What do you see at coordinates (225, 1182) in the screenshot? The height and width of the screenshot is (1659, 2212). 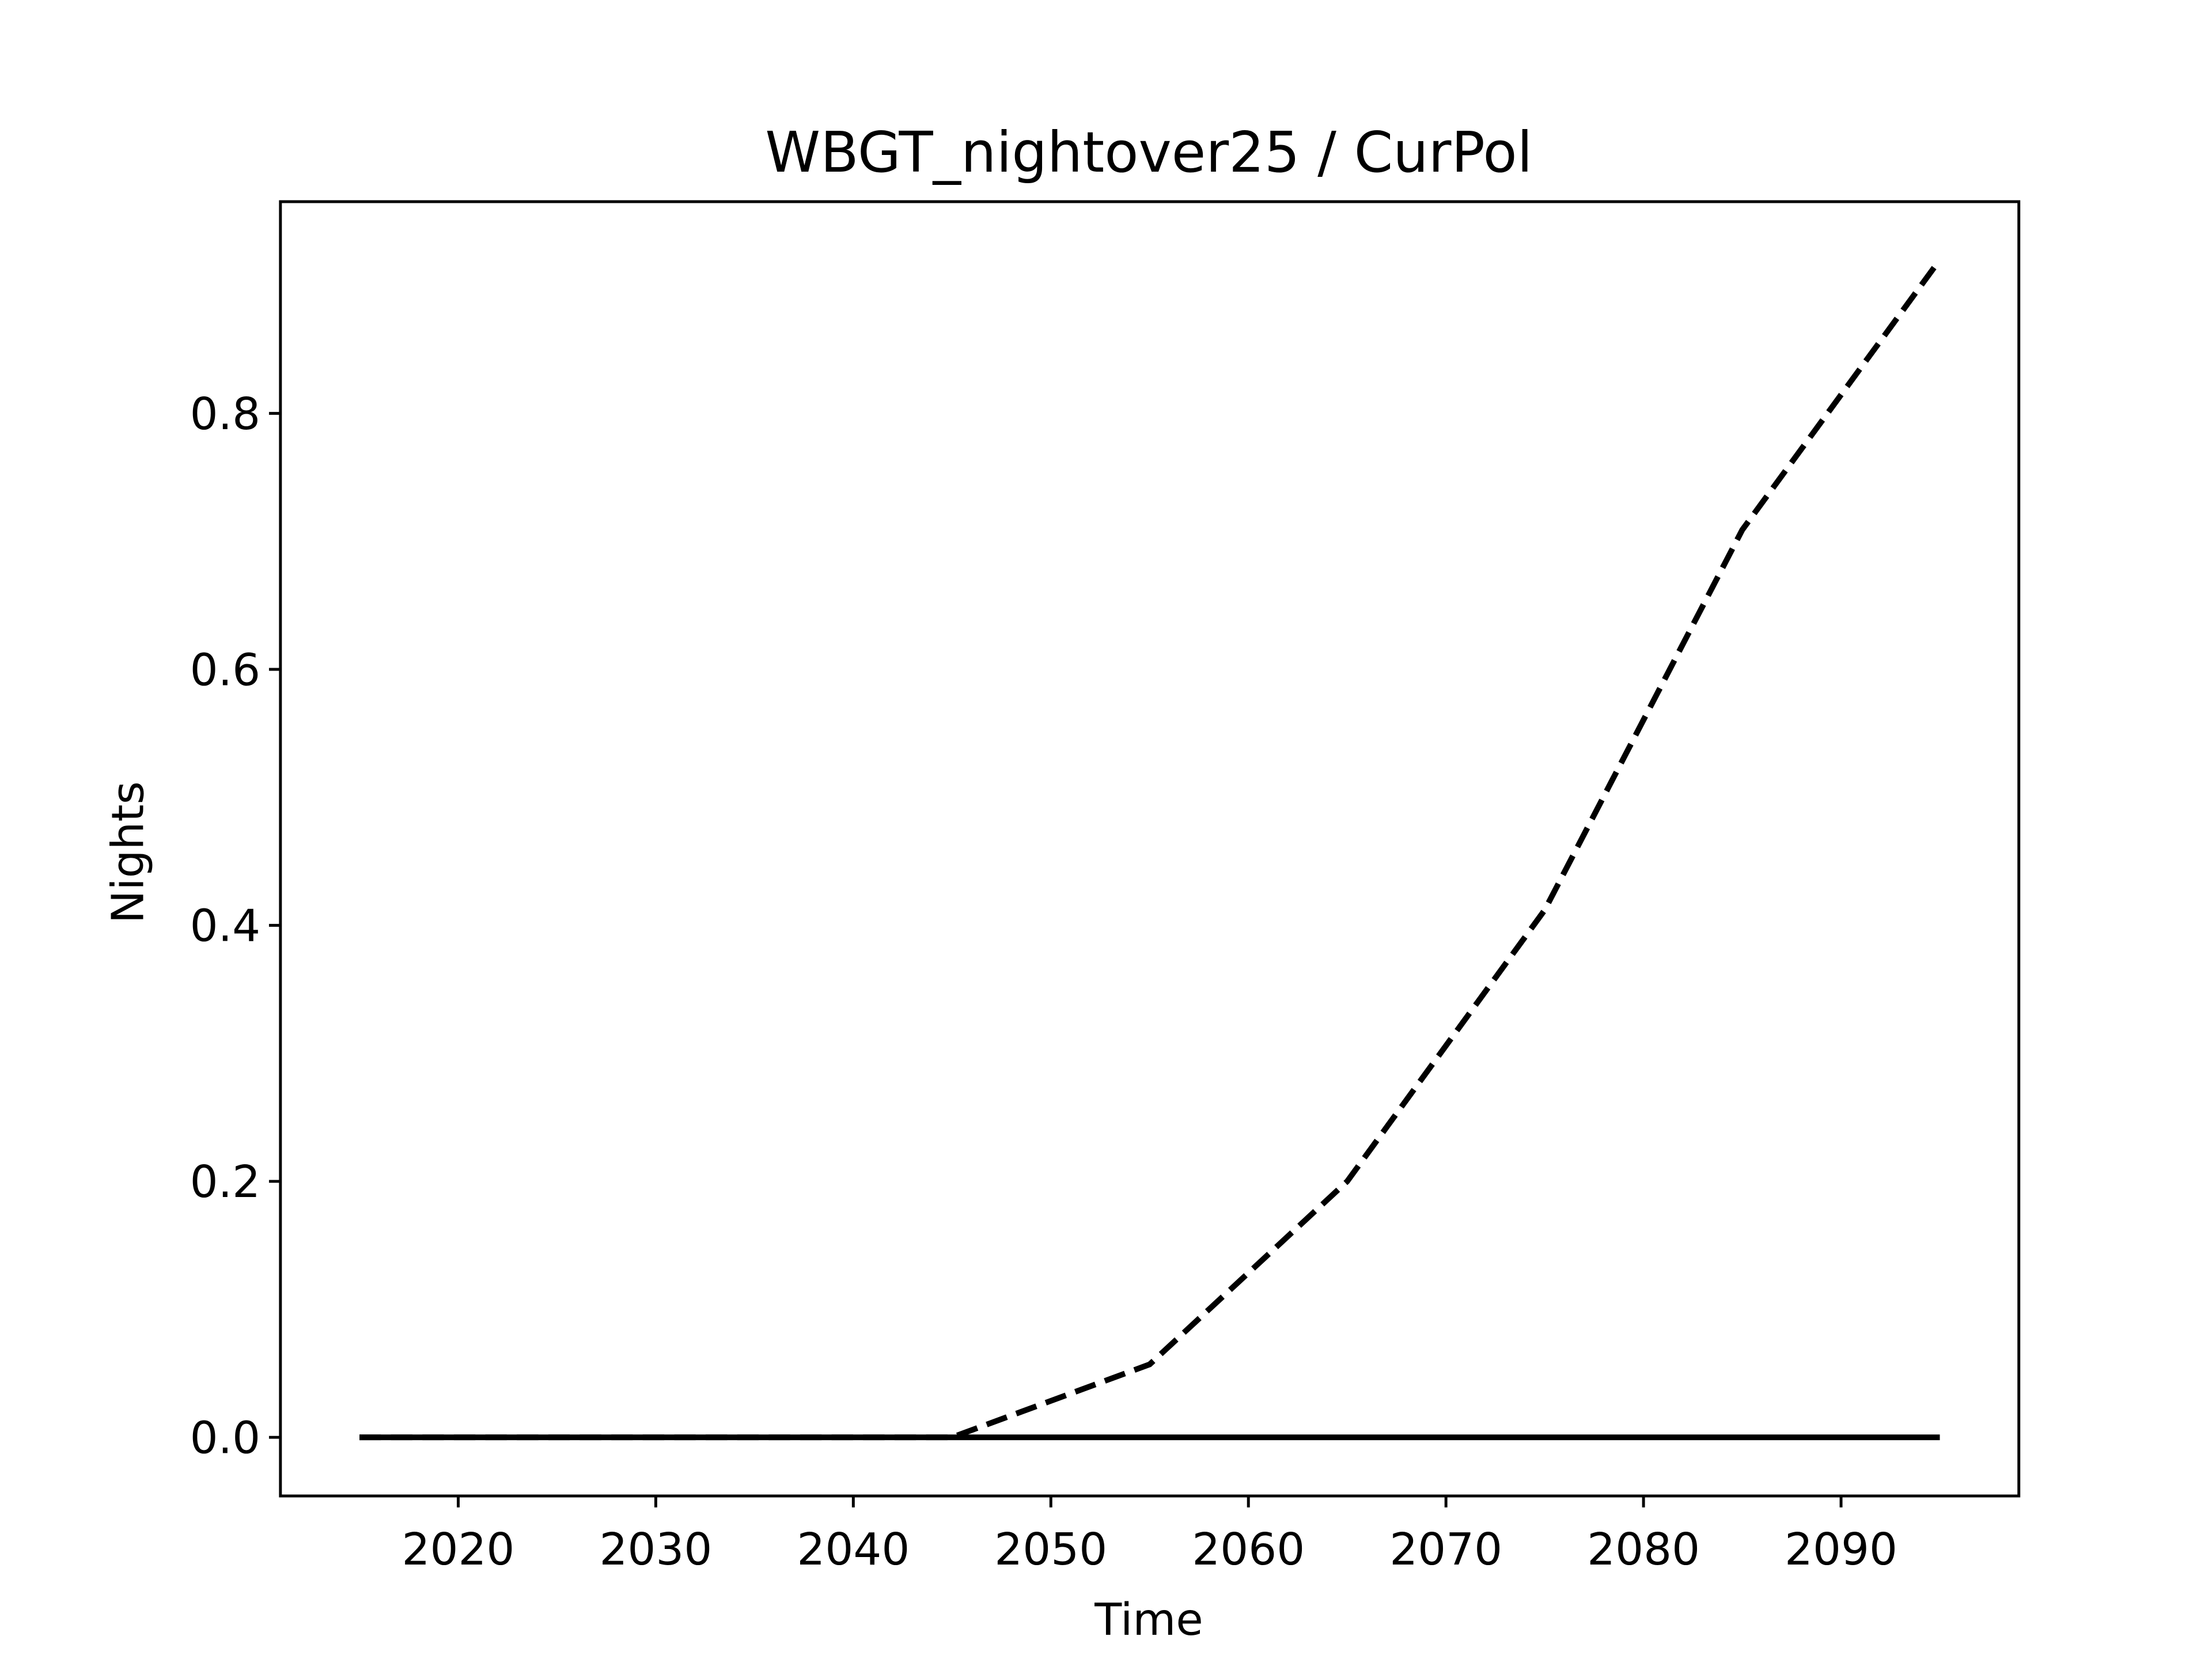 I see `y-tick-label: 0.2` at bounding box center [225, 1182].